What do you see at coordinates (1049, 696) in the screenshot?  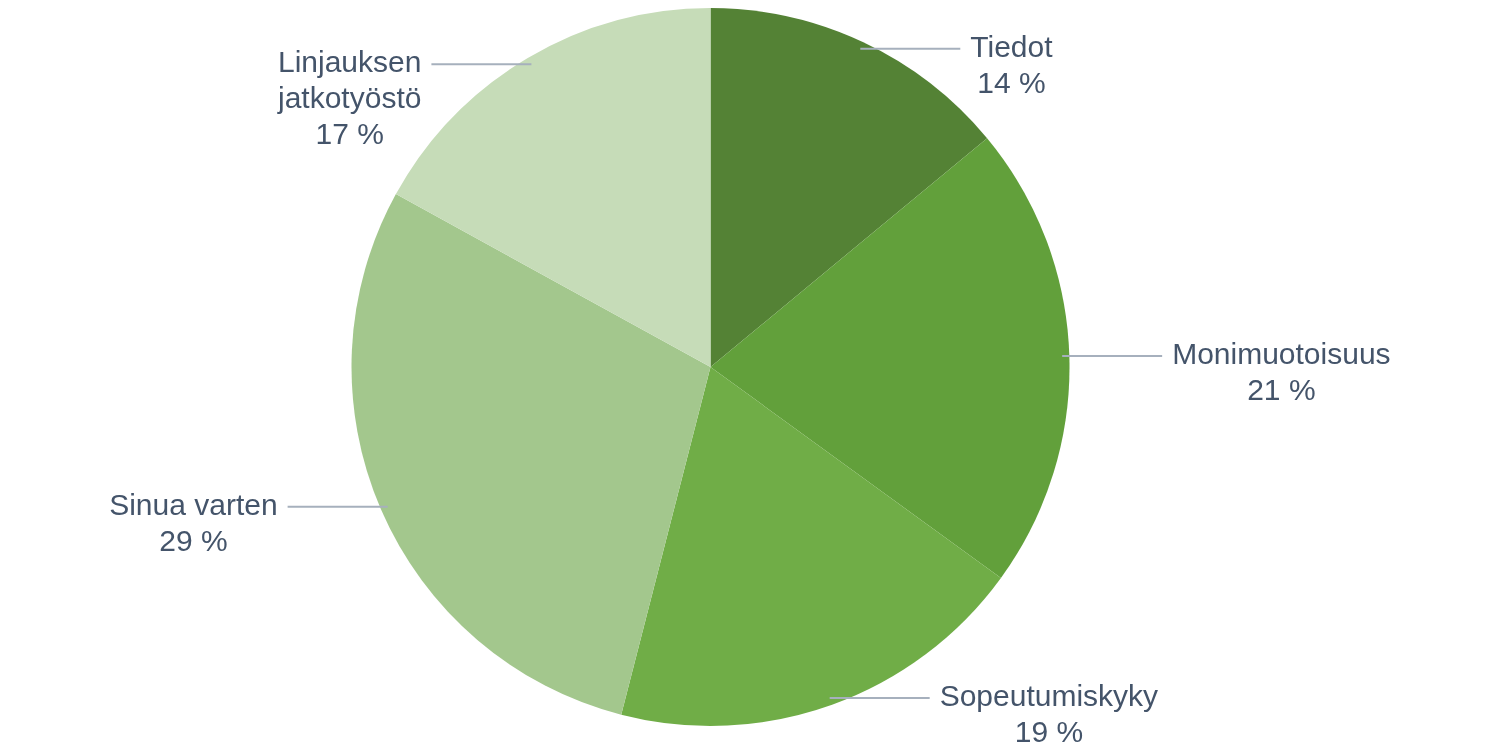 I see `slice-label: Sopeutumiskyky` at bounding box center [1049, 696].